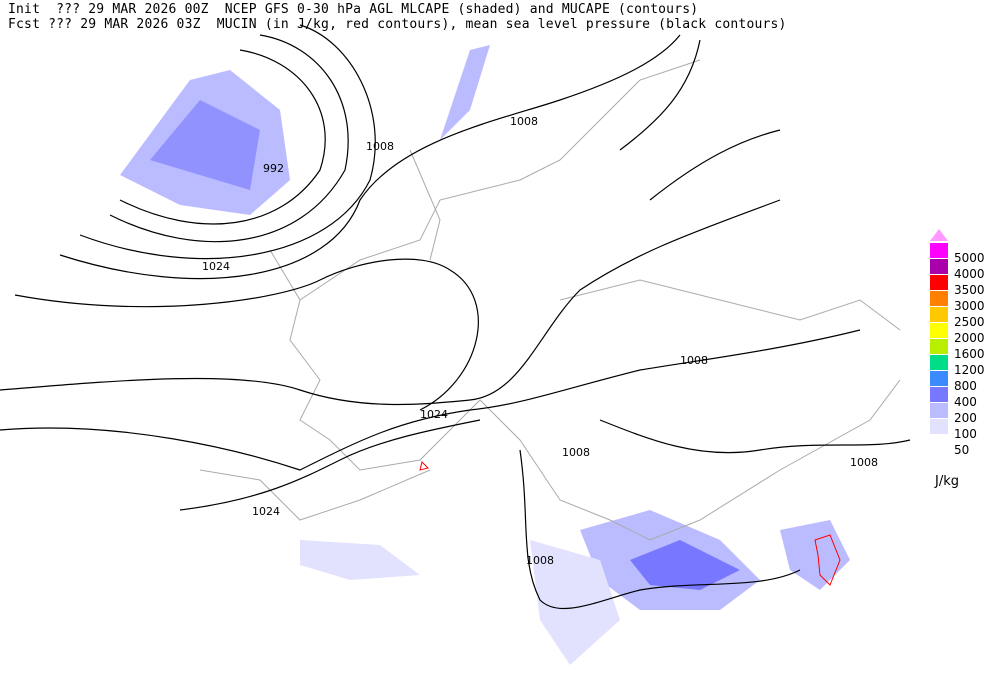 This screenshot has width=1000, height=680. Describe the element at coordinates (630, 523) in the screenshot. I see `cin-contours` at that location.